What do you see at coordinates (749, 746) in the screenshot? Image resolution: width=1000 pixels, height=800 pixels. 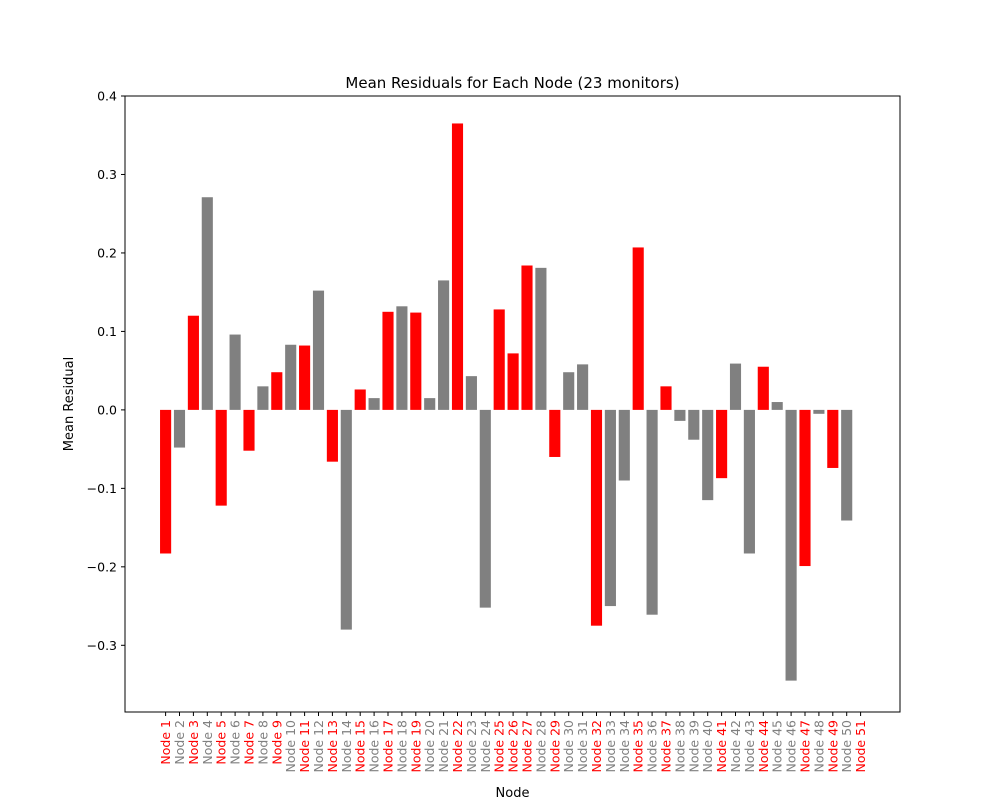 I see `x-tick-label-node-43: Node 43` at bounding box center [749, 746].